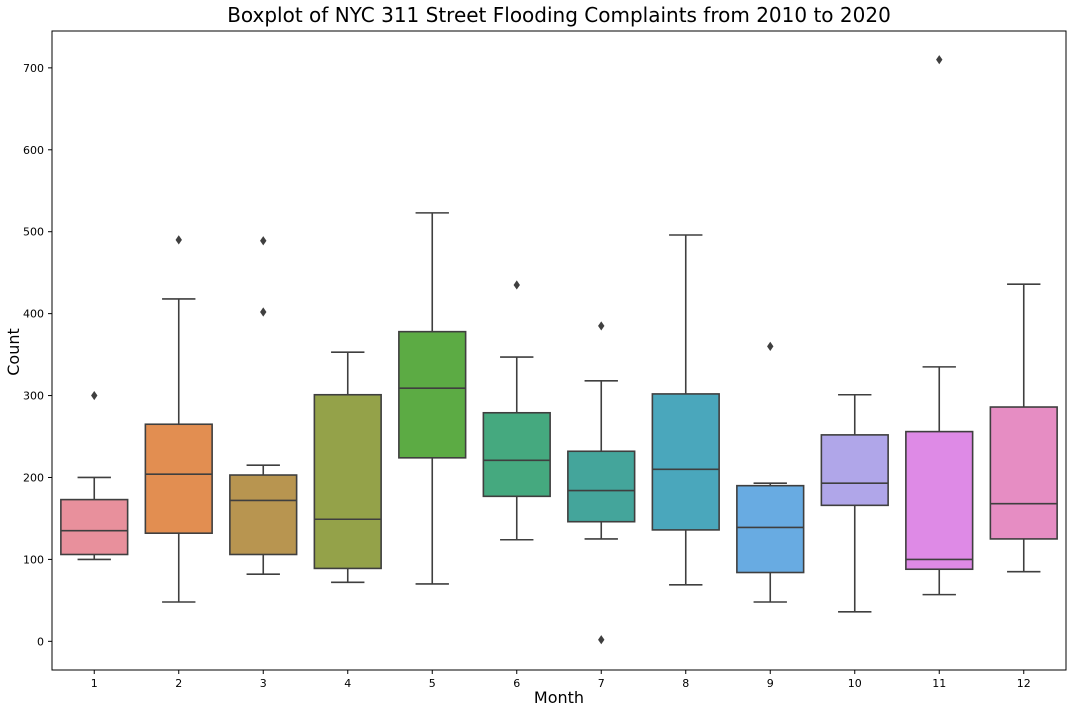 The width and height of the screenshot is (1072, 712). What do you see at coordinates (601, 683) in the screenshot?
I see `x-tick-label: 7` at bounding box center [601, 683].